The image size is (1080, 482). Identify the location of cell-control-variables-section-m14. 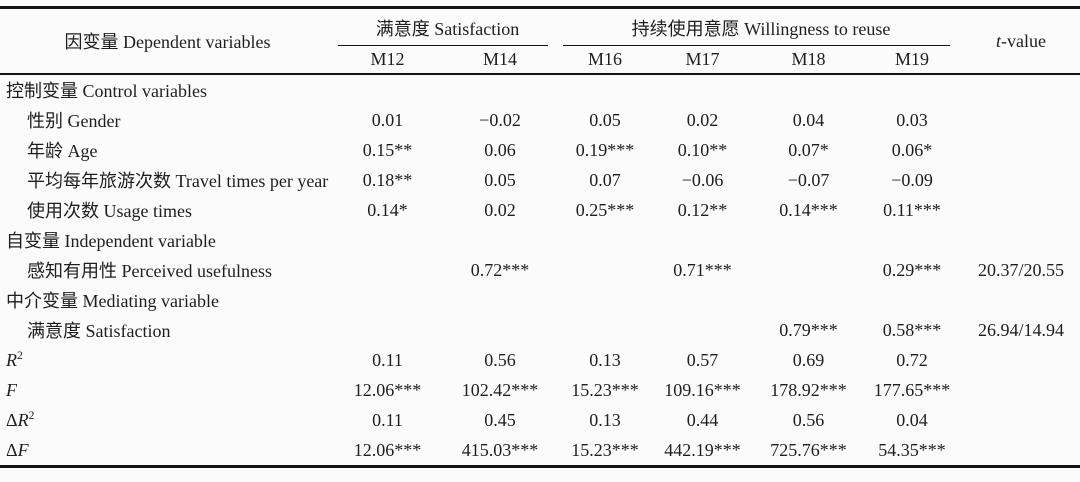
(500, 89).